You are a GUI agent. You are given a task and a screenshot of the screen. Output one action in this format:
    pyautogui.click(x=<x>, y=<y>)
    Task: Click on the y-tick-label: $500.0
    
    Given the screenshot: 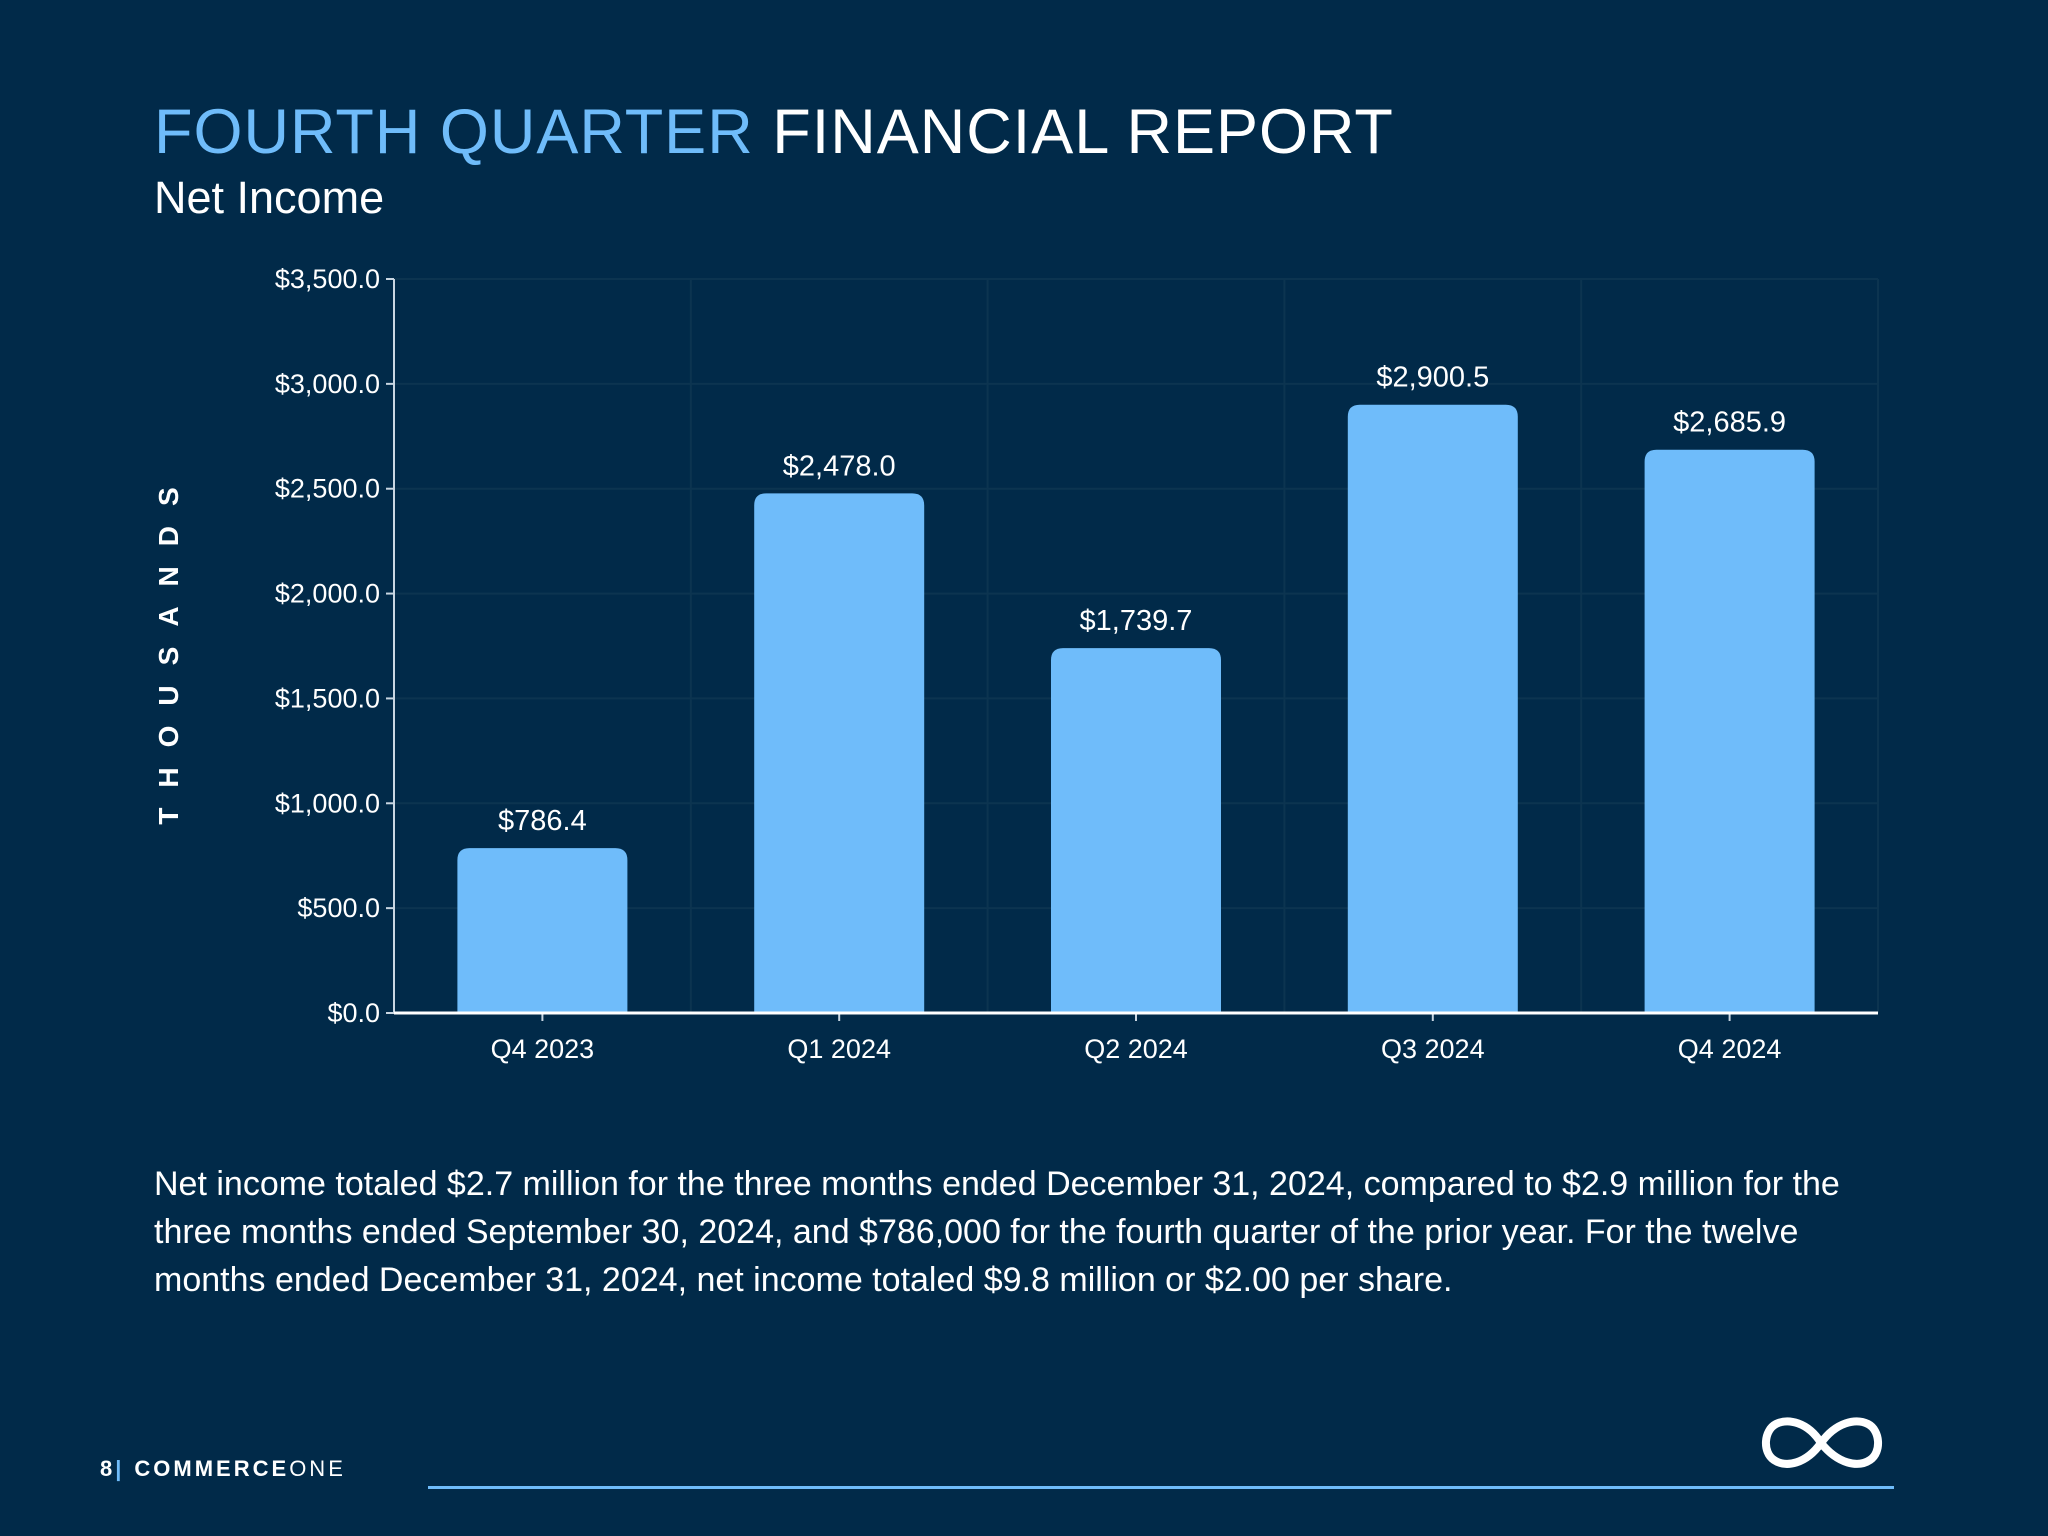 What is the action you would take?
    pyautogui.click(x=338, y=908)
    